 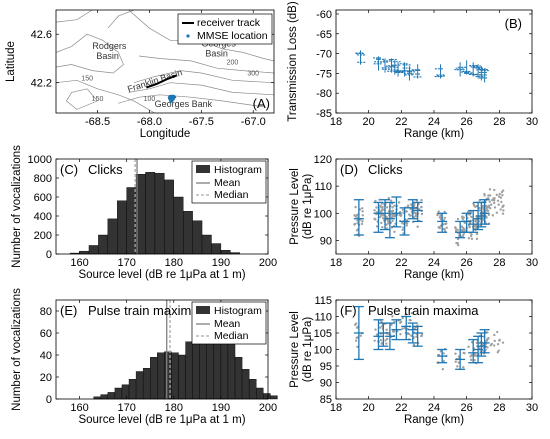 What do you see at coordinates (165, 134) in the screenshot?
I see `x-axis-label: Longitude` at bounding box center [165, 134].